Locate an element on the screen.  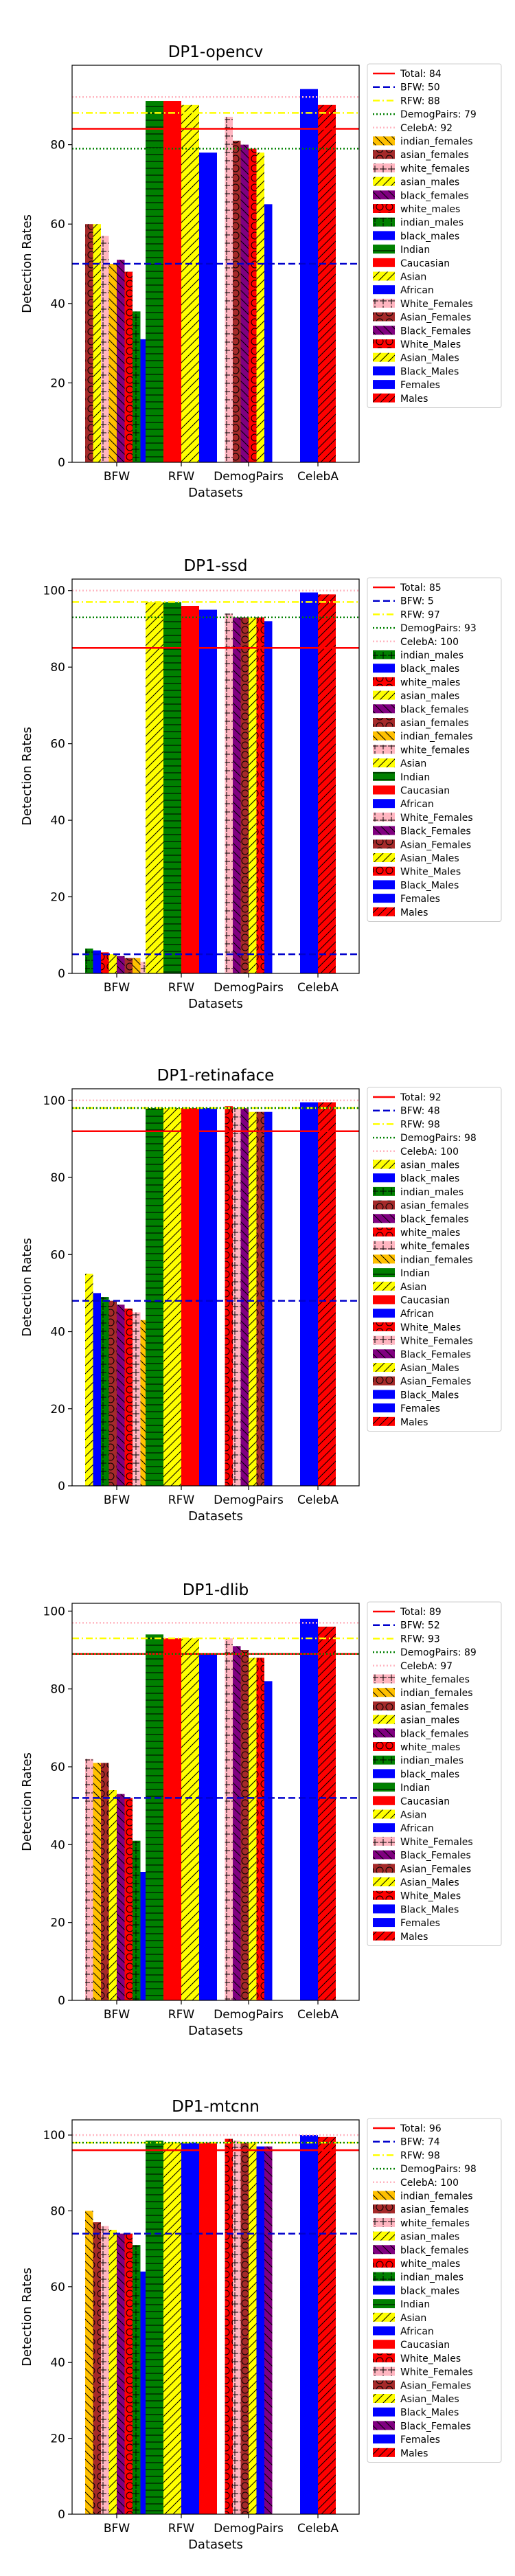
legend-box is located at coordinates (434, 2290).